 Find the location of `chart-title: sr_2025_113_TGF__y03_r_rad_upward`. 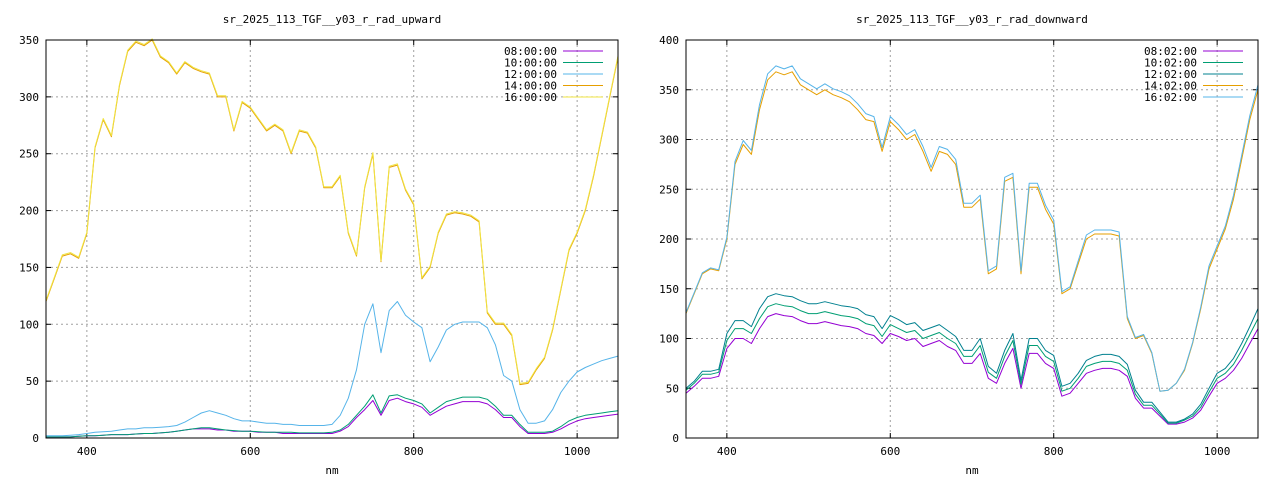

chart-title: sr_2025_113_TGF__y03_r_rad_upward is located at coordinates (332, 19).